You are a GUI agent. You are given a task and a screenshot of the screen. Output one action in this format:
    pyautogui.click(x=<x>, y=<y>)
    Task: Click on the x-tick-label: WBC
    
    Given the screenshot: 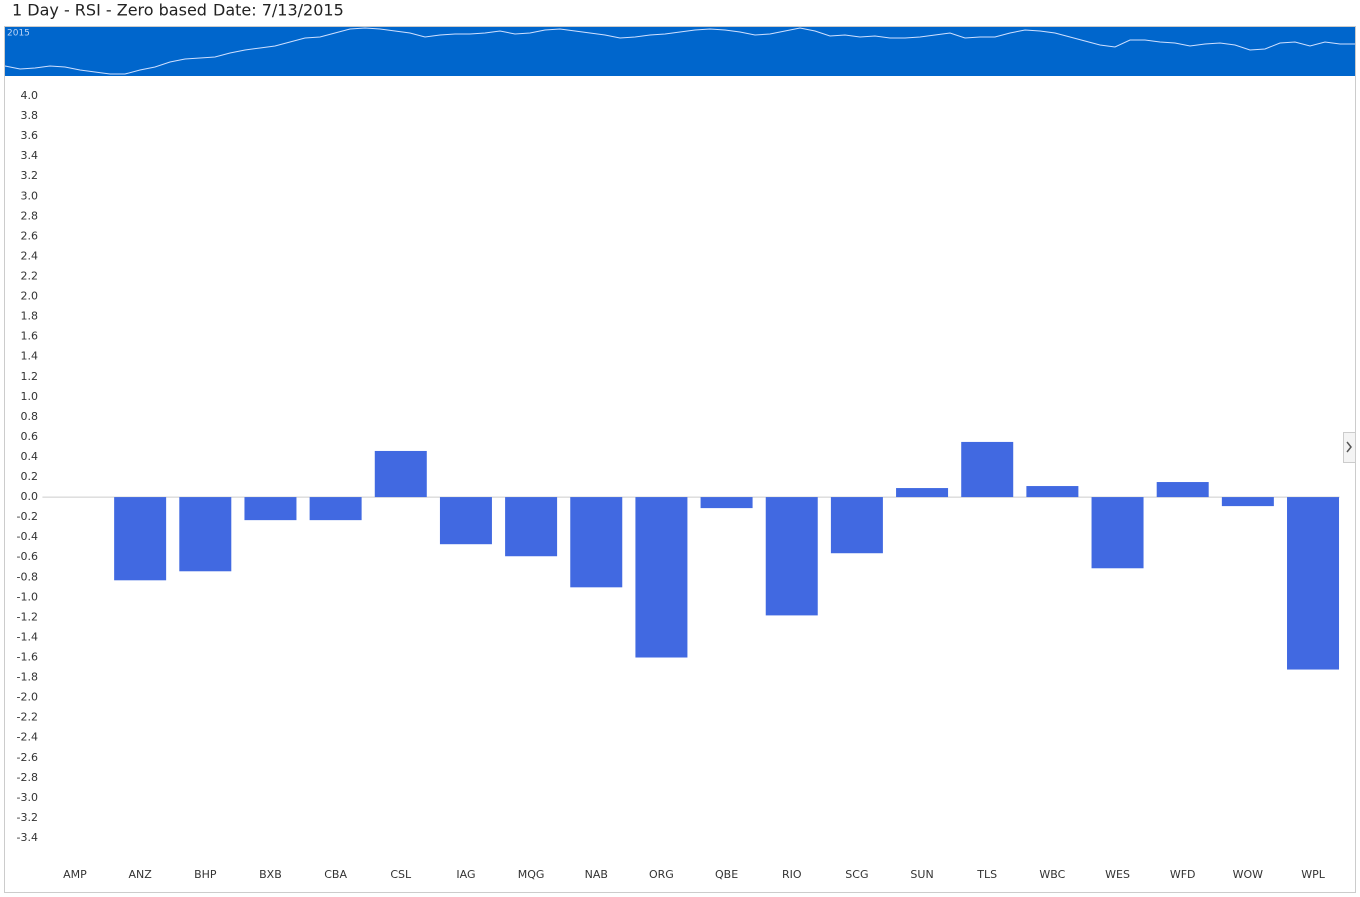 What is the action you would take?
    pyautogui.click(x=1052, y=874)
    